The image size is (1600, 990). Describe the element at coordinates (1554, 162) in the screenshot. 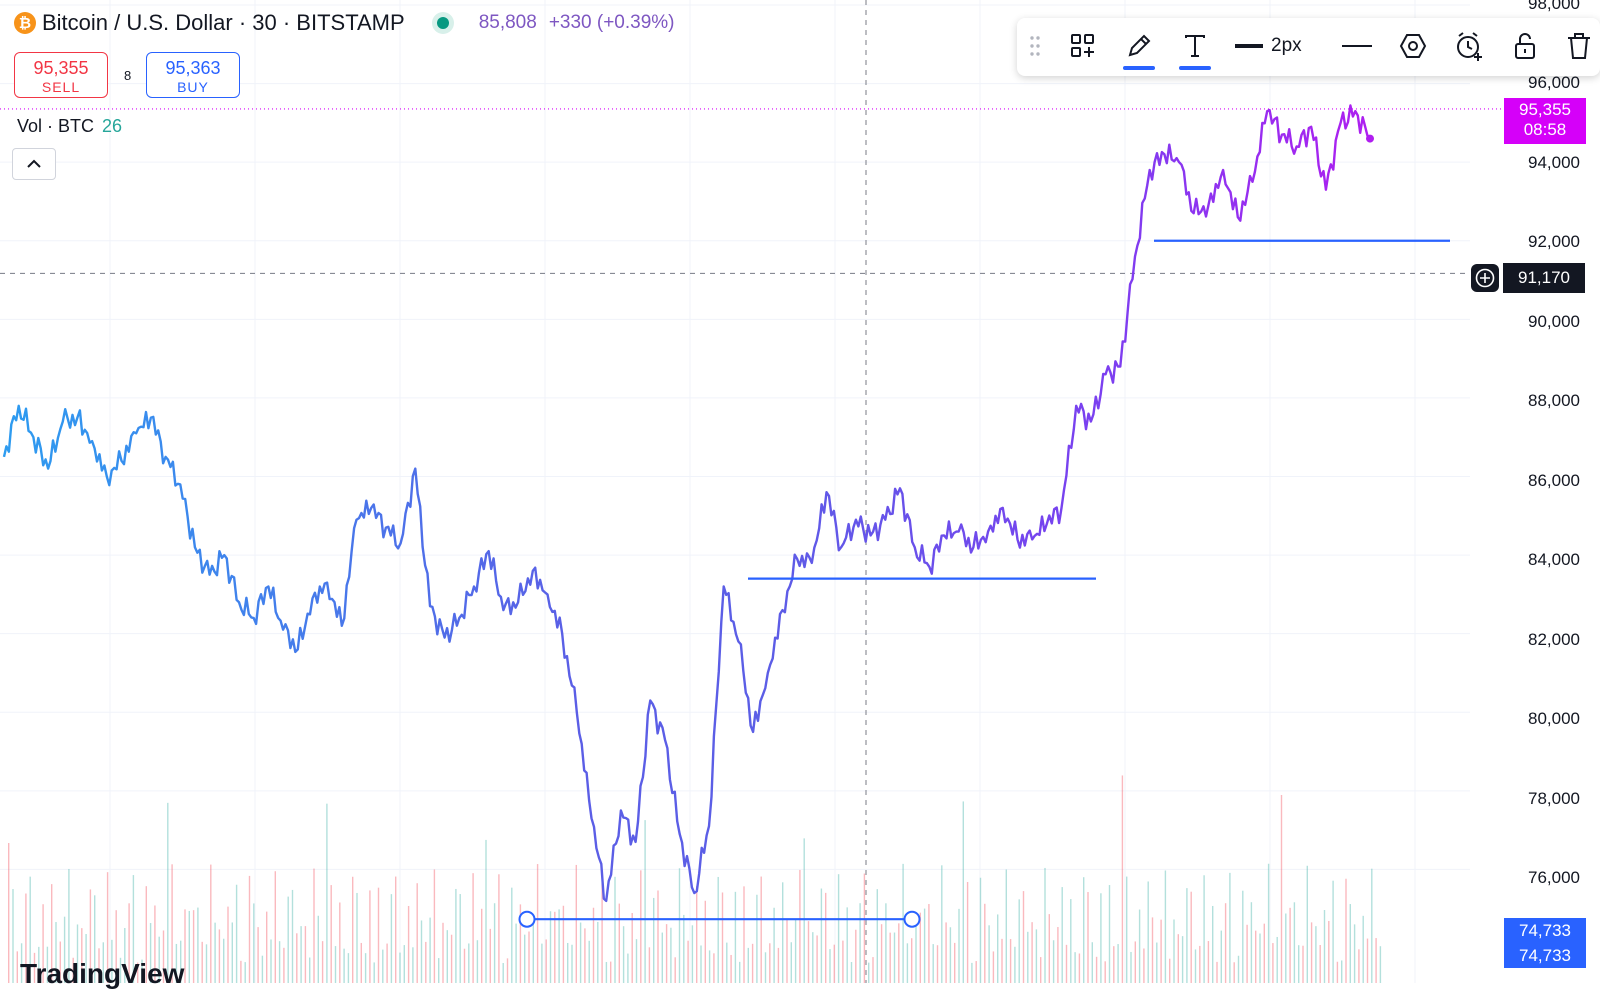

I see `price-axis-label: 94,000` at that location.